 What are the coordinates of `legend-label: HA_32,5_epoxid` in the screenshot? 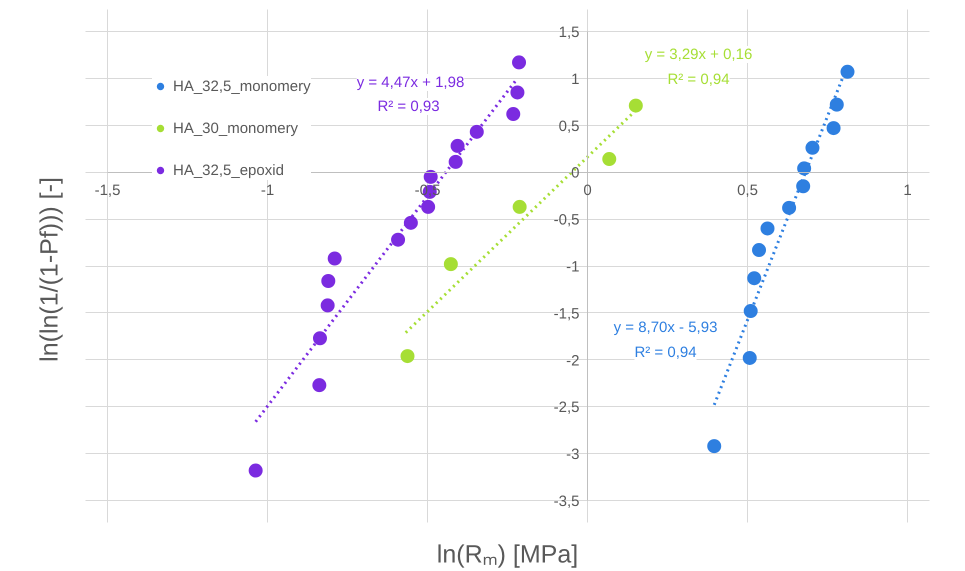 It's located at (228, 170).